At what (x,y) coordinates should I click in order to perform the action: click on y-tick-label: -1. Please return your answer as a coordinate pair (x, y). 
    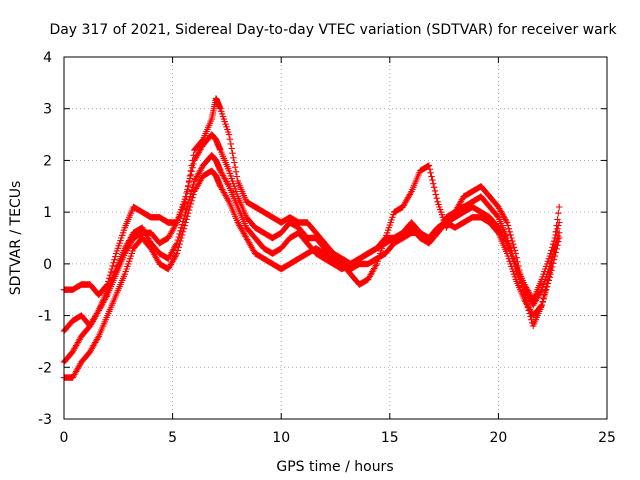
    Looking at the image, I should click on (45, 317).